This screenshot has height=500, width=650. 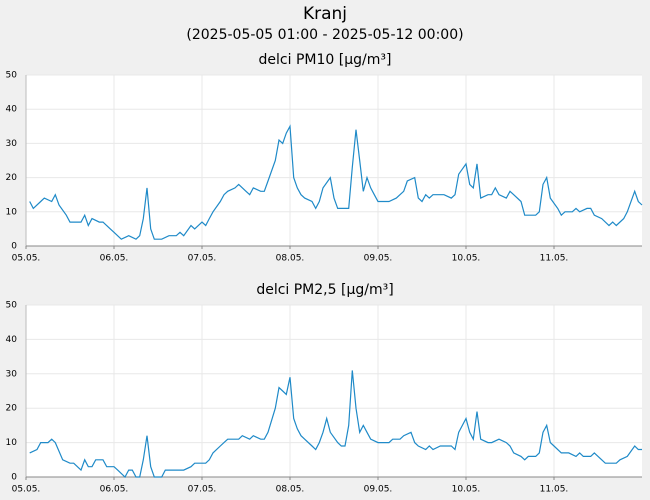 What do you see at coordinates (325, 60) in the screenshot?
I see `chart-title: delci PM10 [µg/m³]` at bounding box center [325, 60].